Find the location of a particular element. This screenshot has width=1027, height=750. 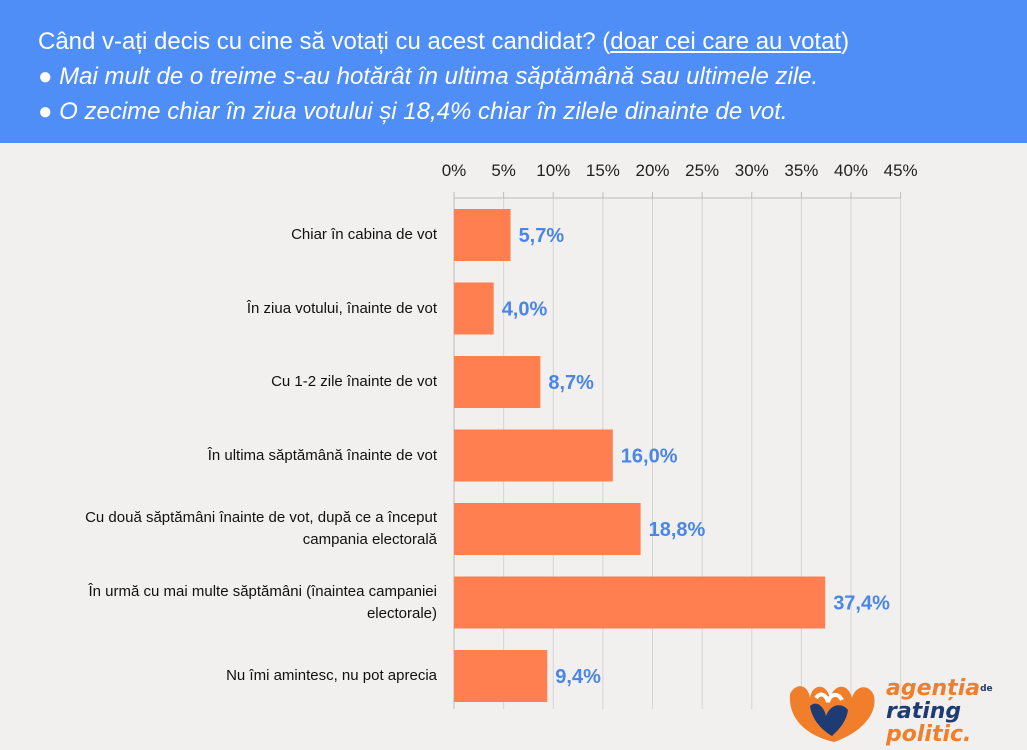

category-label-line: Cu 1-2 zile înainte de vot is located at coordinates (354, 381).